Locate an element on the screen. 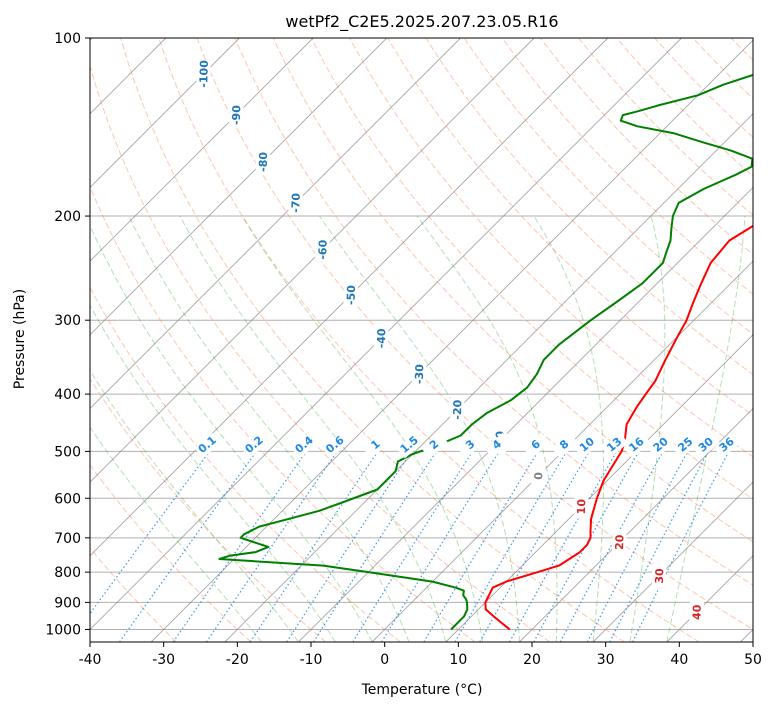  isotherm-label: -100 is located at coordinates (204, 74).